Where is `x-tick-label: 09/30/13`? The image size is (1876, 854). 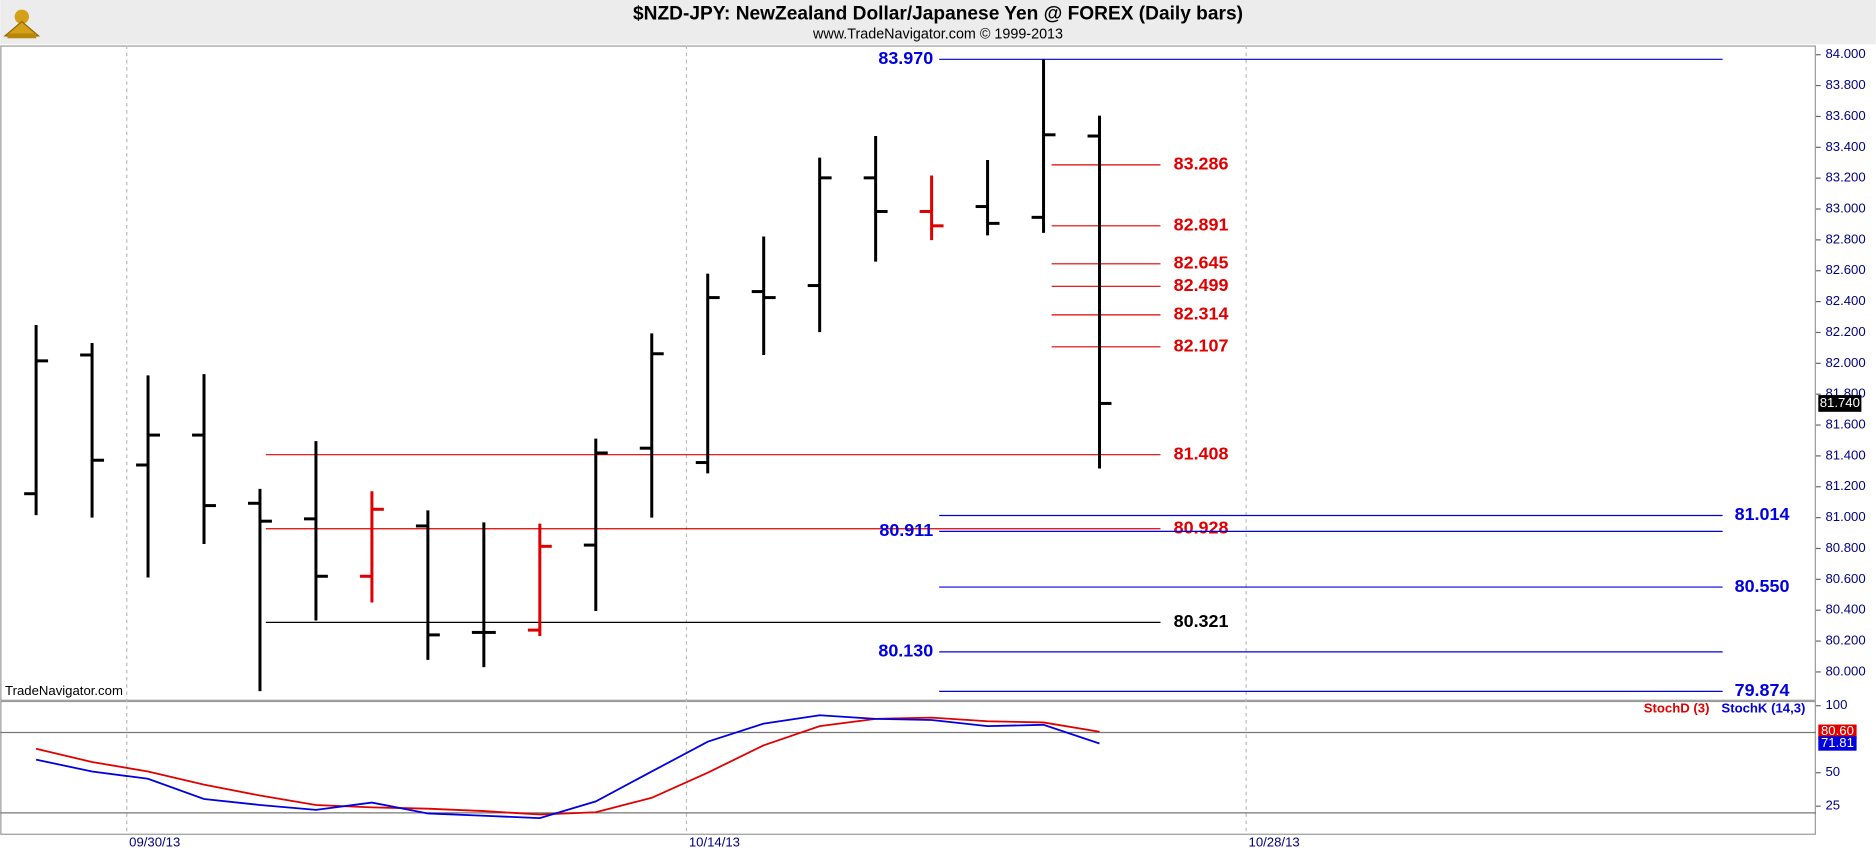 x-tick-label: 09/30/13 is located at coordinates (154, 842).